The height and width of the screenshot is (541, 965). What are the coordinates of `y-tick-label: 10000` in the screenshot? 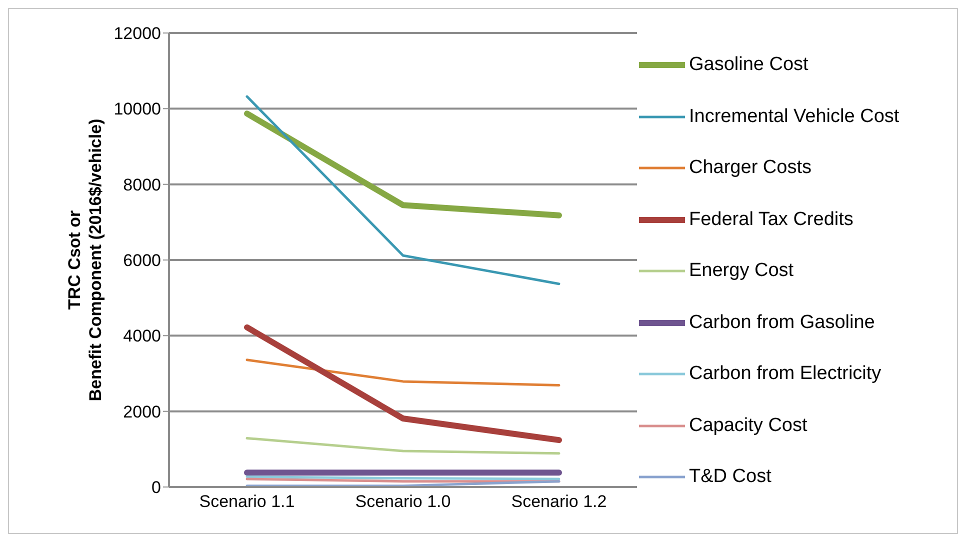 It's located at (137, 109).